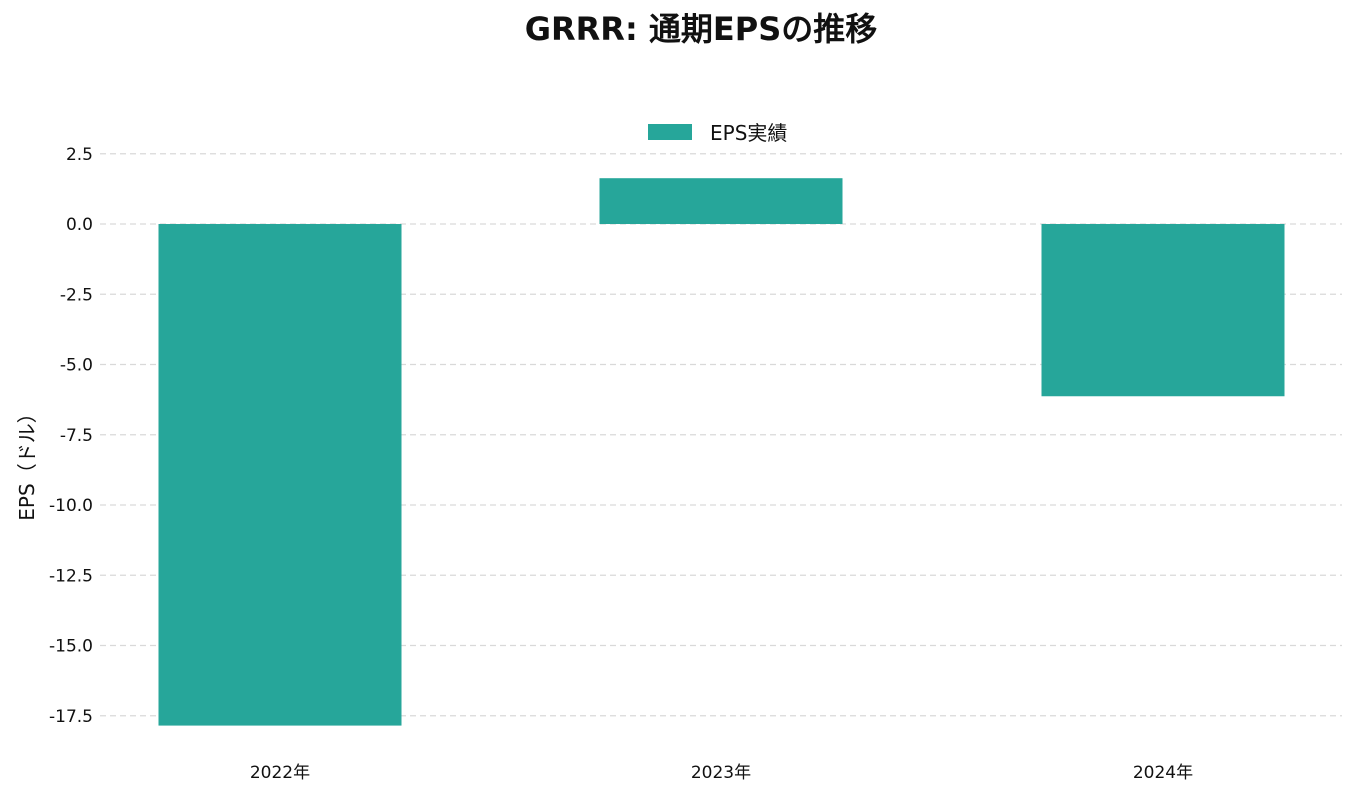  I want to click on y-tick-label: -15.0, so click(71, 647).